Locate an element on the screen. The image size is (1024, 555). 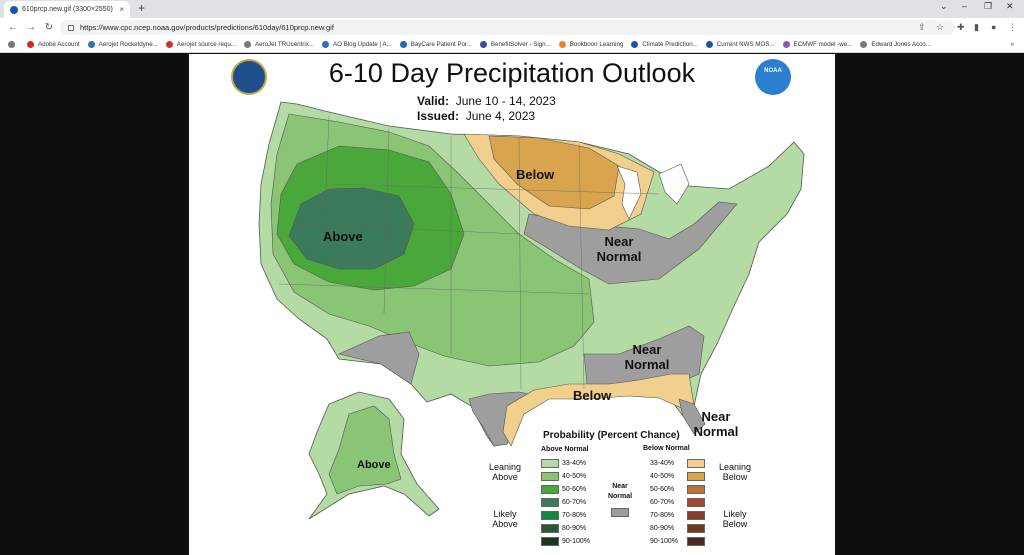
lock-icon is located at coordinates (71, 27).